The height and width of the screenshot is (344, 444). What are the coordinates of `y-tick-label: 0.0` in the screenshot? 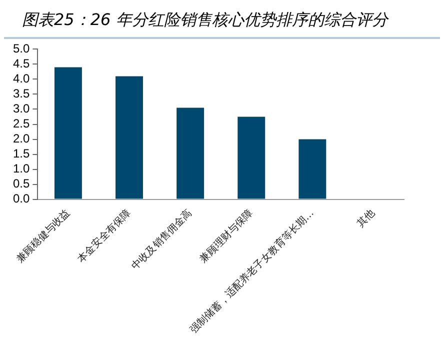 It's located at (21, 199).